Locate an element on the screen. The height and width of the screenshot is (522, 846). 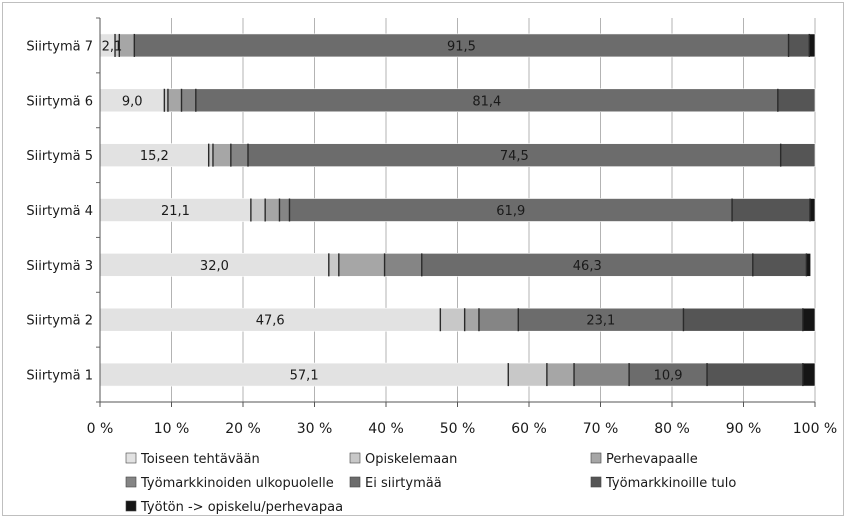
category-label-siirtymä-1: Siirtymä 1 is located at coordinates (59, 376).